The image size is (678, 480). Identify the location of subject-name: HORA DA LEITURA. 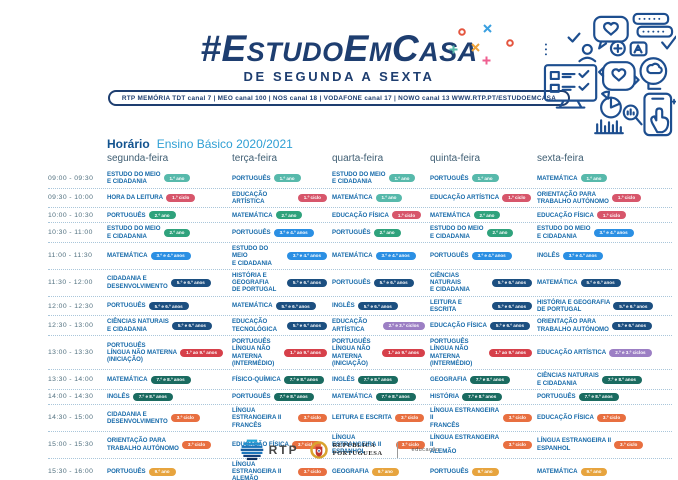
(135, 198).